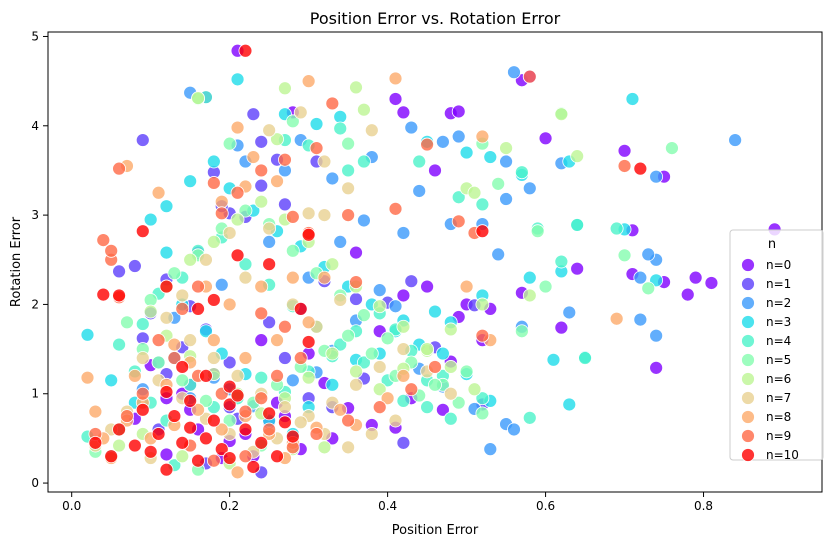 This screenshot has width=833, height=547. Describe the element at coordinates (229, 506) in the screenshot. I see `x-tick-label: 0.2` at that location.